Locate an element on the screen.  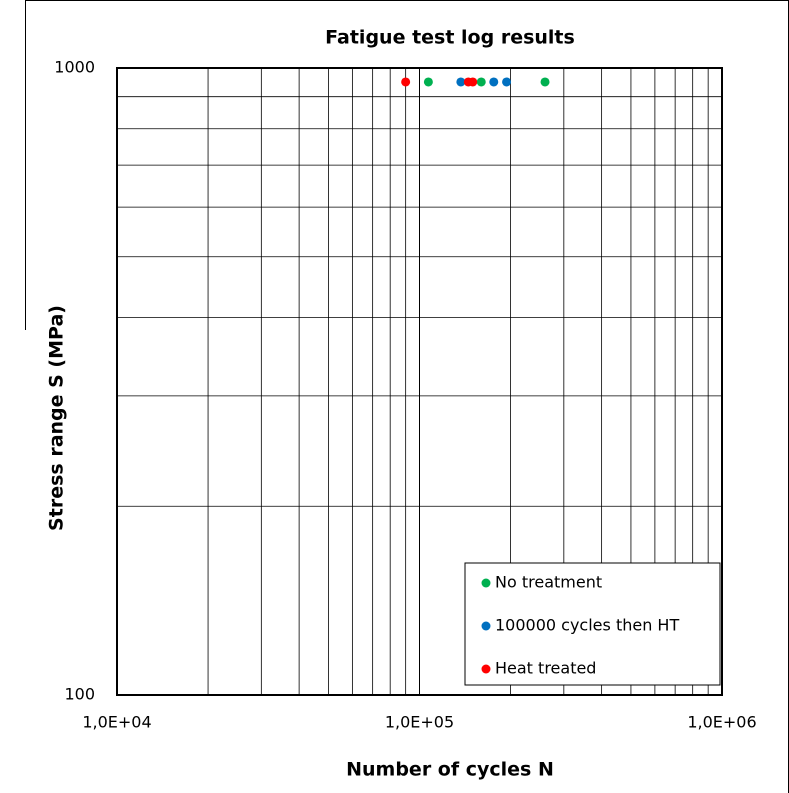
legend-label: 100000 cycles then HT is located at coordinates (587, 625).